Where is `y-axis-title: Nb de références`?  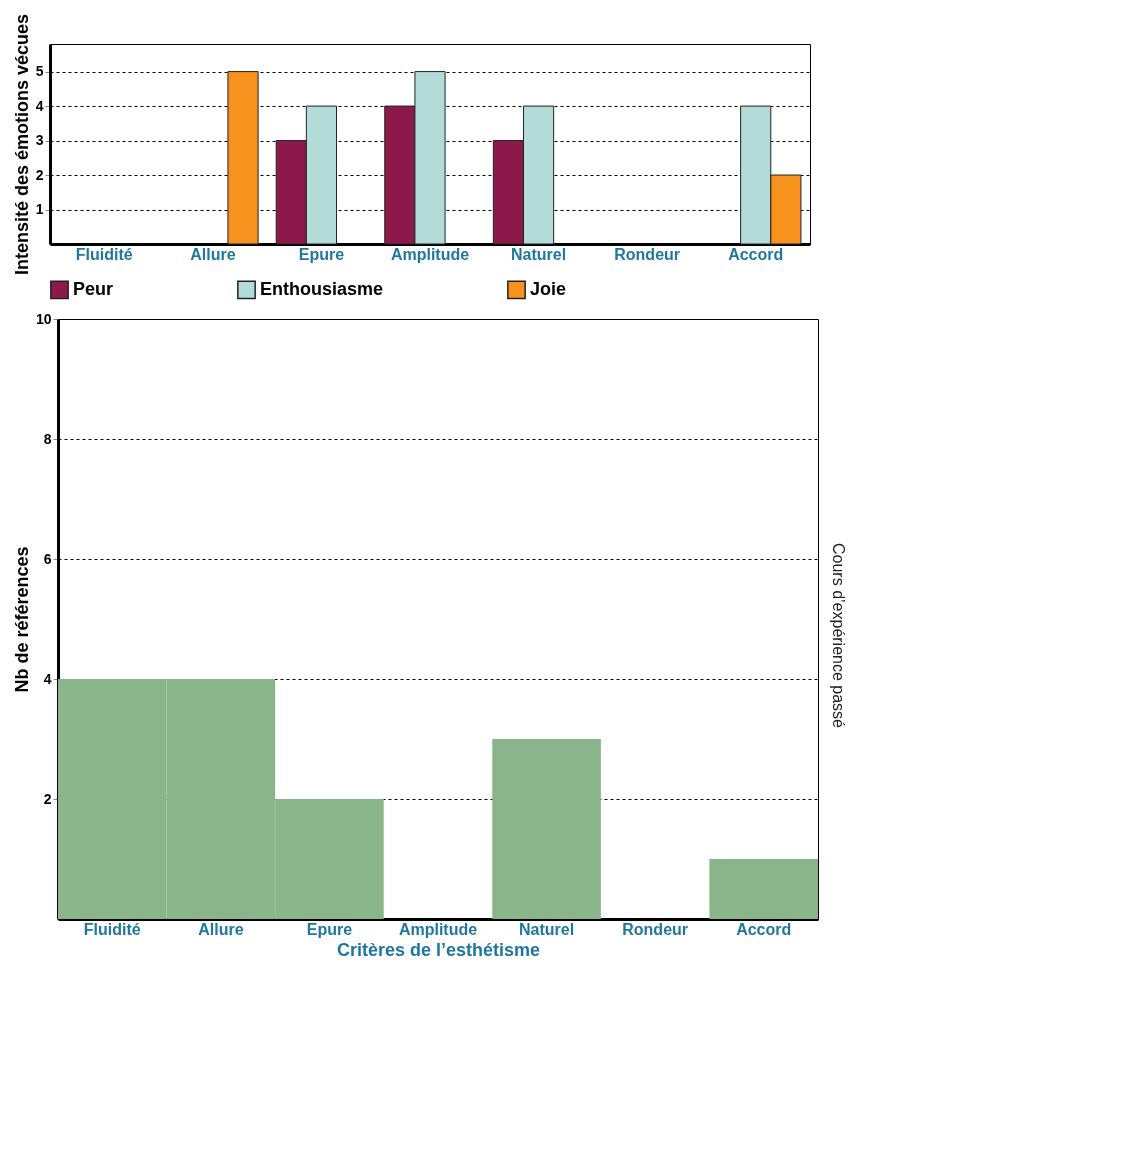
y-axis-title: Nb de références is located at coordinates (21, 619).